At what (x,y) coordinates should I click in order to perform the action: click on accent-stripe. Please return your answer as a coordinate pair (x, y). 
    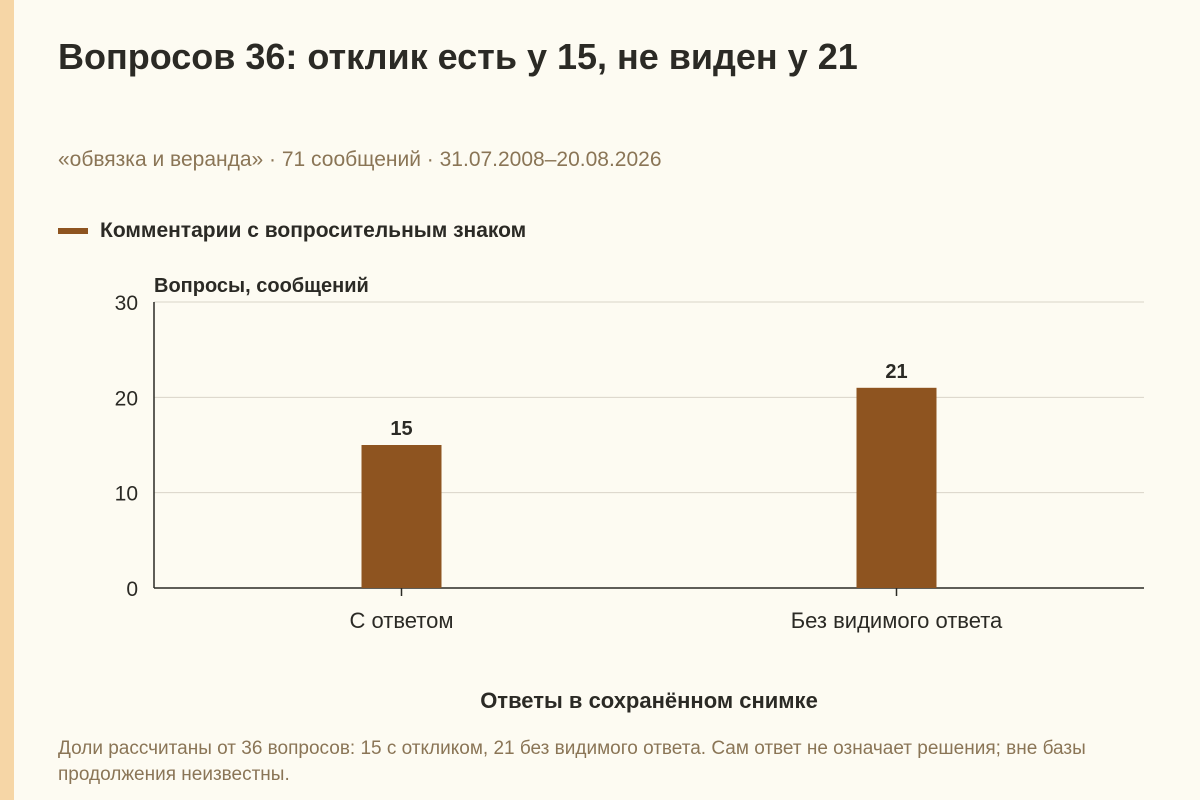
    Looking at the image, I should click on (7, 400).